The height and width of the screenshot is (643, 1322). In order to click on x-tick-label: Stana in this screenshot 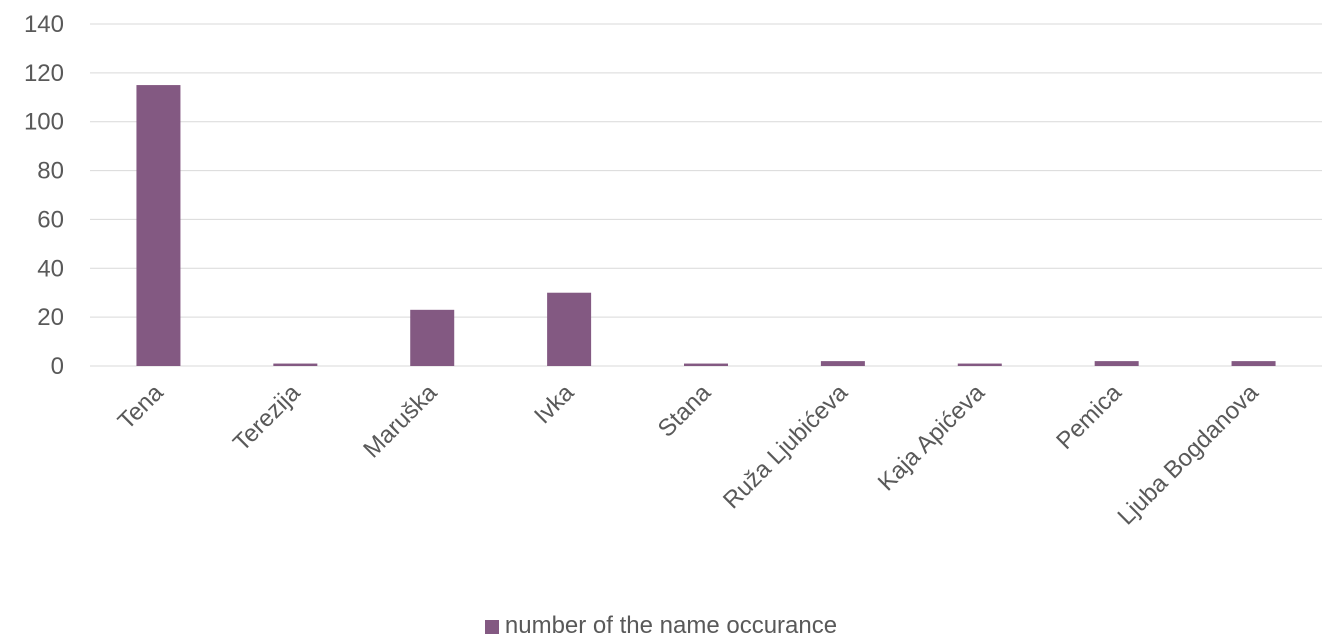, I will do `click(685, 411)`.